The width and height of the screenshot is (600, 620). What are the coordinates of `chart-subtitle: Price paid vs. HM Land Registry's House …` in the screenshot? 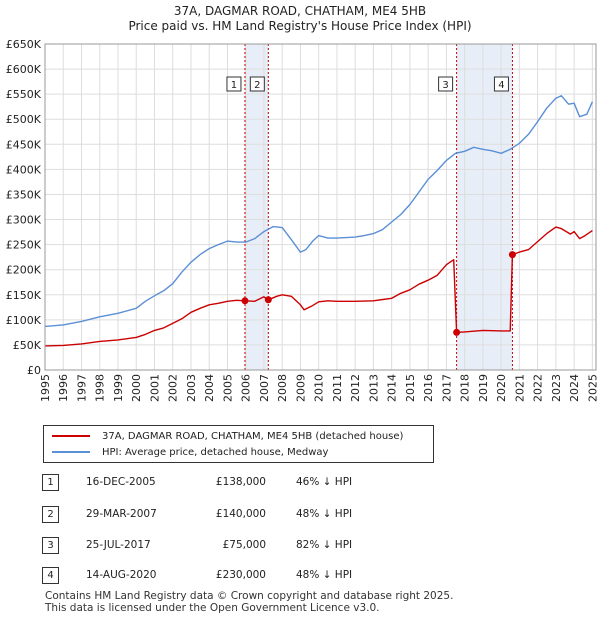 It's located at (300, 26).